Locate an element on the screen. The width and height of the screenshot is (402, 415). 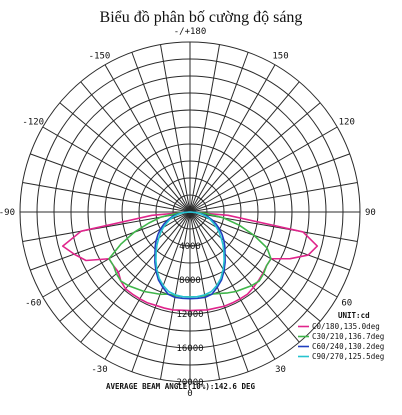
chart-title: Biểu đồ phân bố cường độ sáng is located at coordinates (201, 17).